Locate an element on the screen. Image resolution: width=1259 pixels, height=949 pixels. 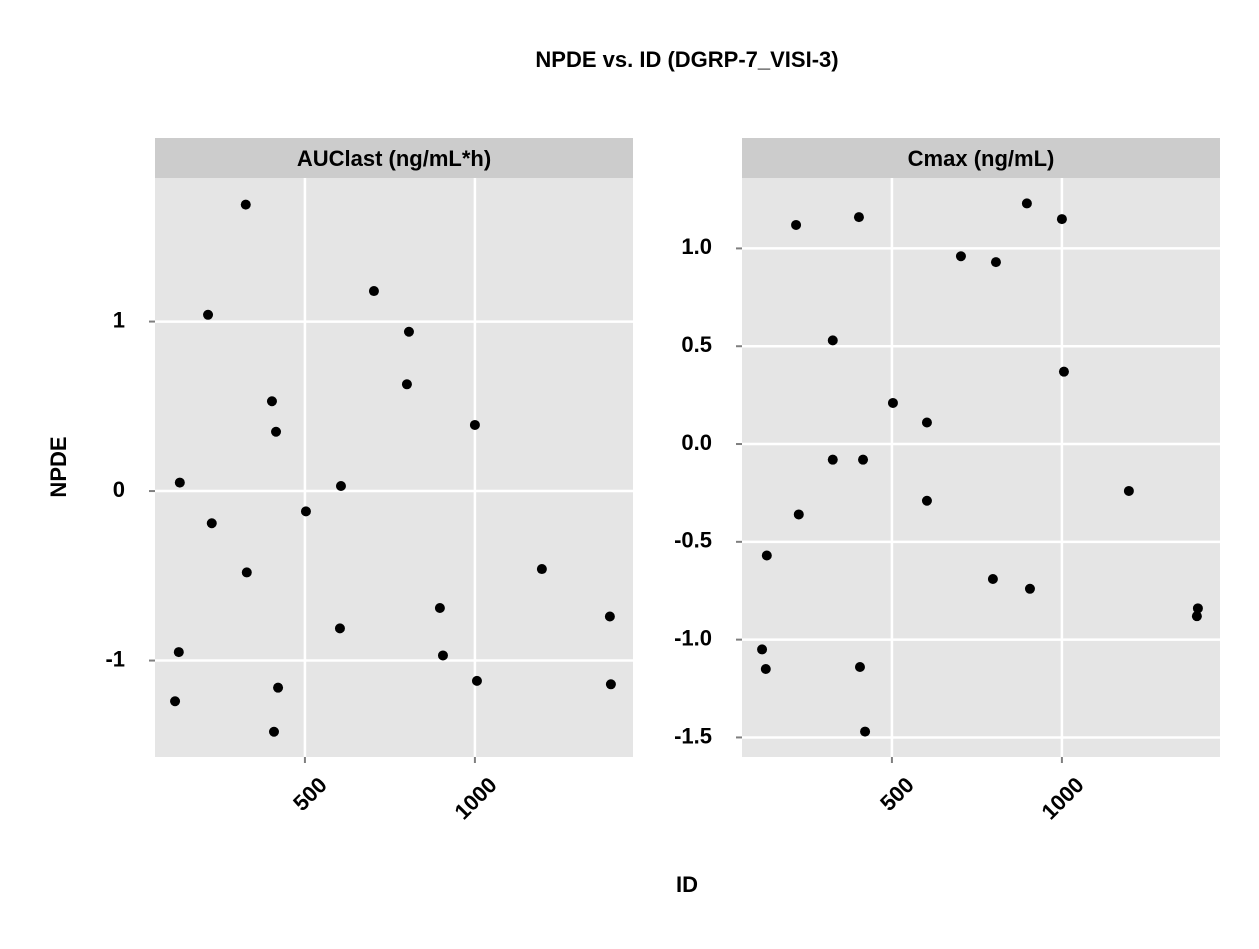
chart-title: NPDE vs. ID (DGRP-7_VISI-3) is located at coordinates (686, 59).